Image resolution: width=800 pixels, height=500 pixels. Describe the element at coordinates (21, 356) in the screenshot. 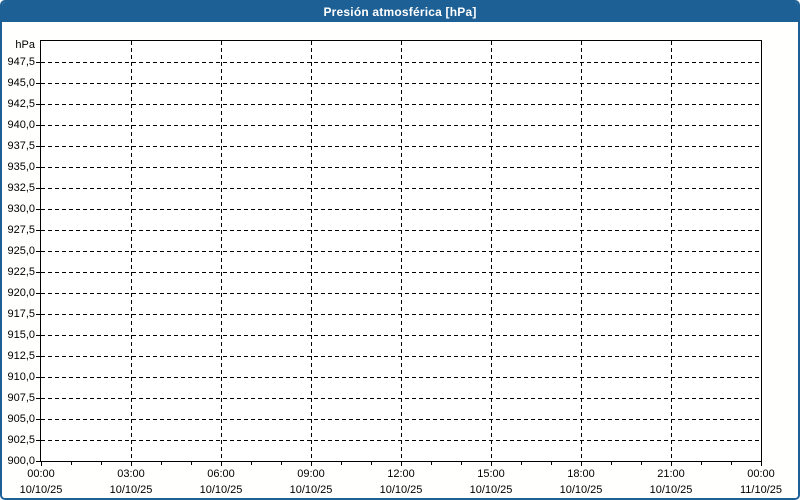

I see `y-axis-tick-label: 912,5` at that location.